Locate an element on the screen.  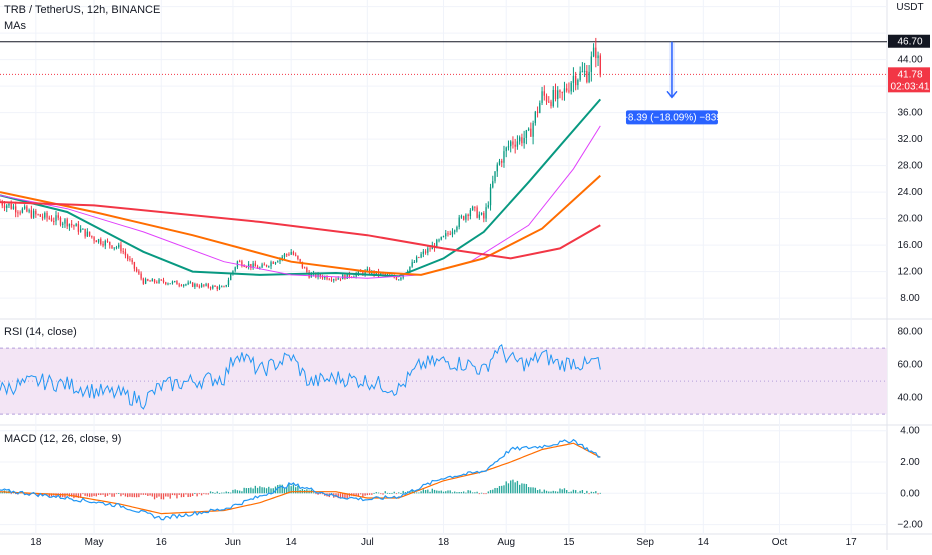
measure-label-box is located at coordinates (671, 117).